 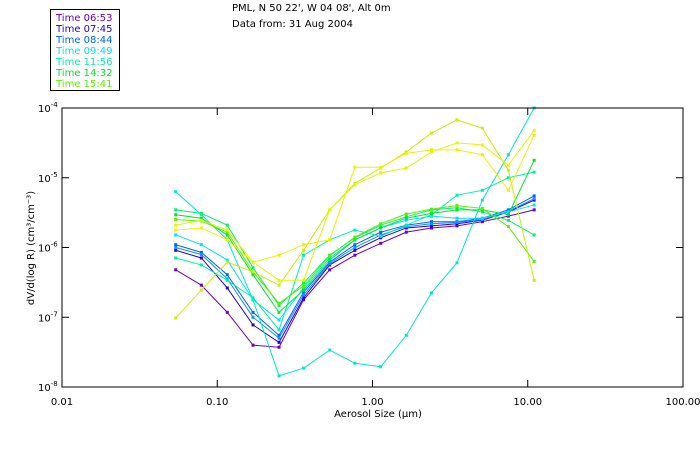 What do you see at coordinates (48, 317) in the screenshot?
I see `y-tick-label: 10⁻⁷` at bounding box center [48, 317].